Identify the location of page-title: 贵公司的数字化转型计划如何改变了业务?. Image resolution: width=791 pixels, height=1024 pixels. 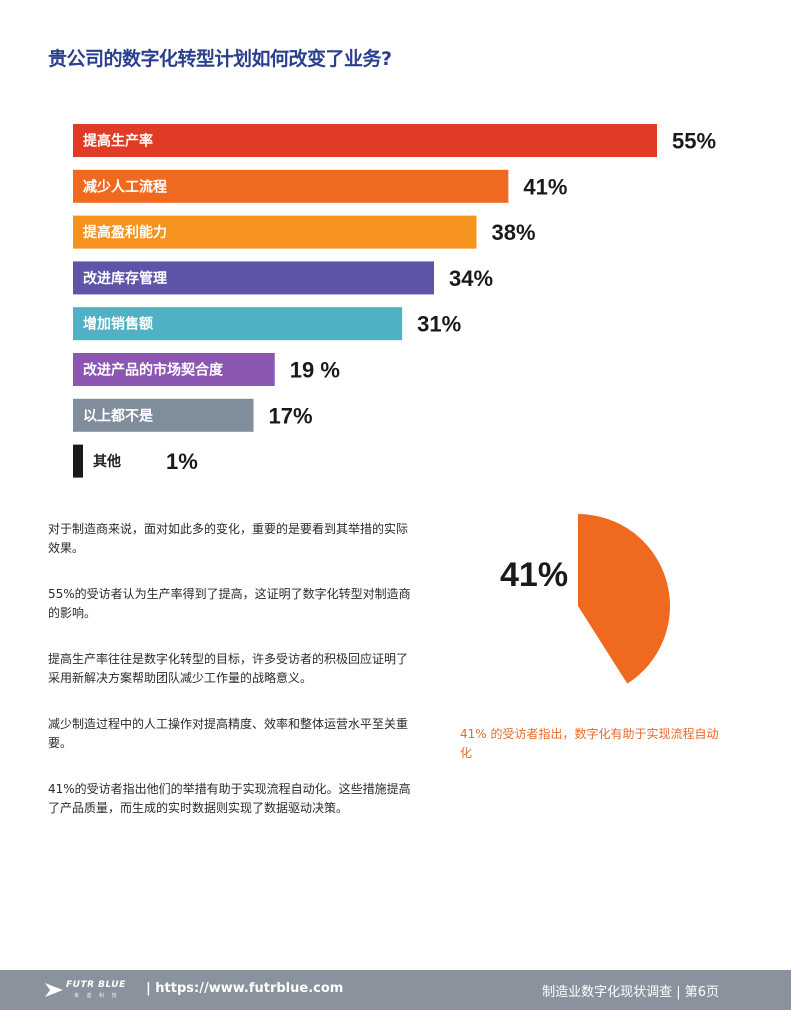
(220, 59).